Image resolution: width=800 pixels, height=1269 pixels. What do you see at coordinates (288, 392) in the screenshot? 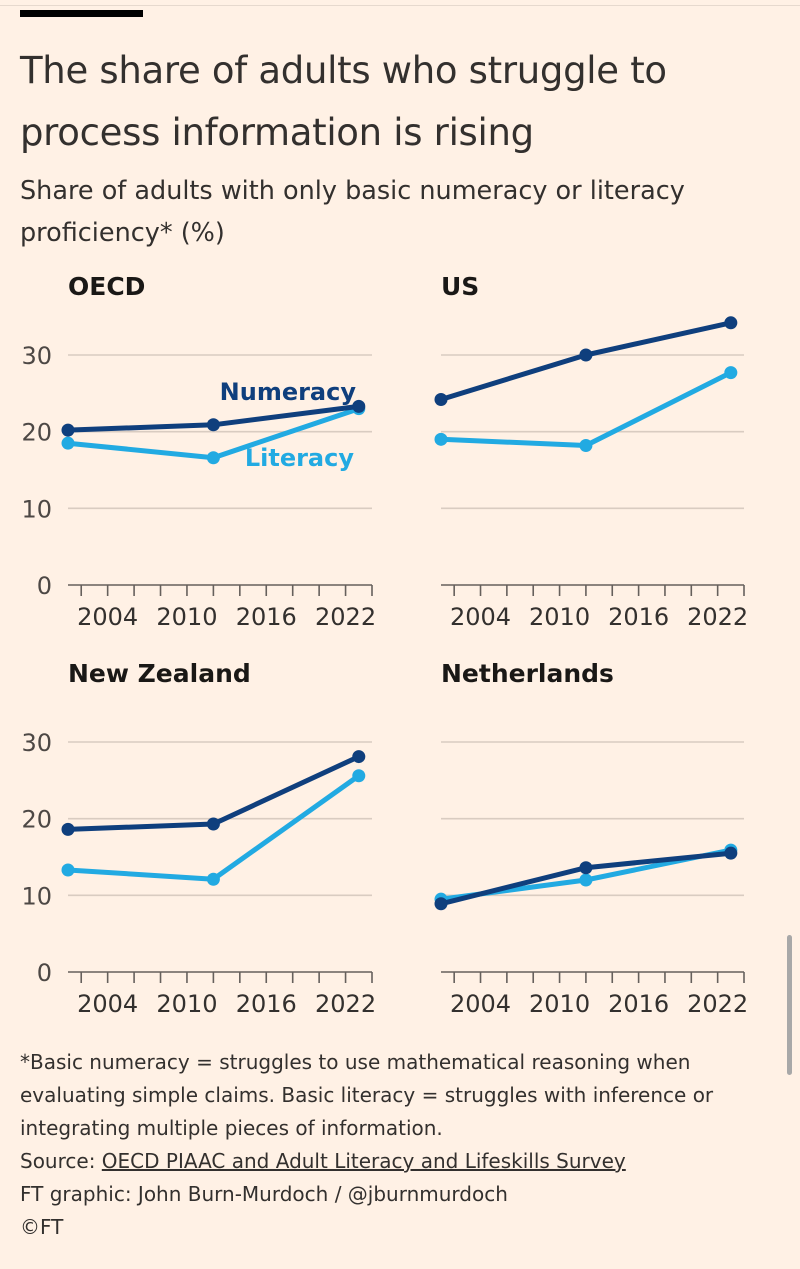
I see `numeracy-label: Numeracy` at bounding box center [288, 392].